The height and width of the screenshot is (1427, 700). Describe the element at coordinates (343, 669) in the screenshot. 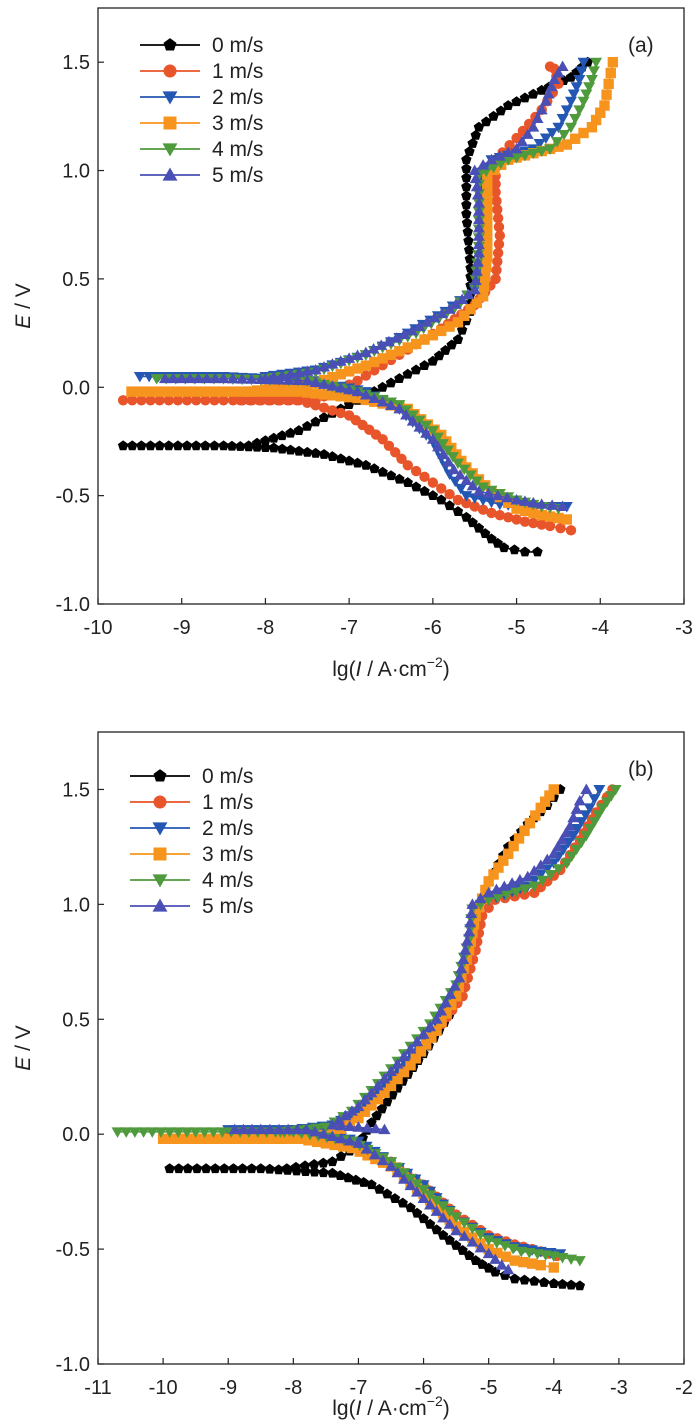

I see `x-axis-title-pre: lg(` at that location.